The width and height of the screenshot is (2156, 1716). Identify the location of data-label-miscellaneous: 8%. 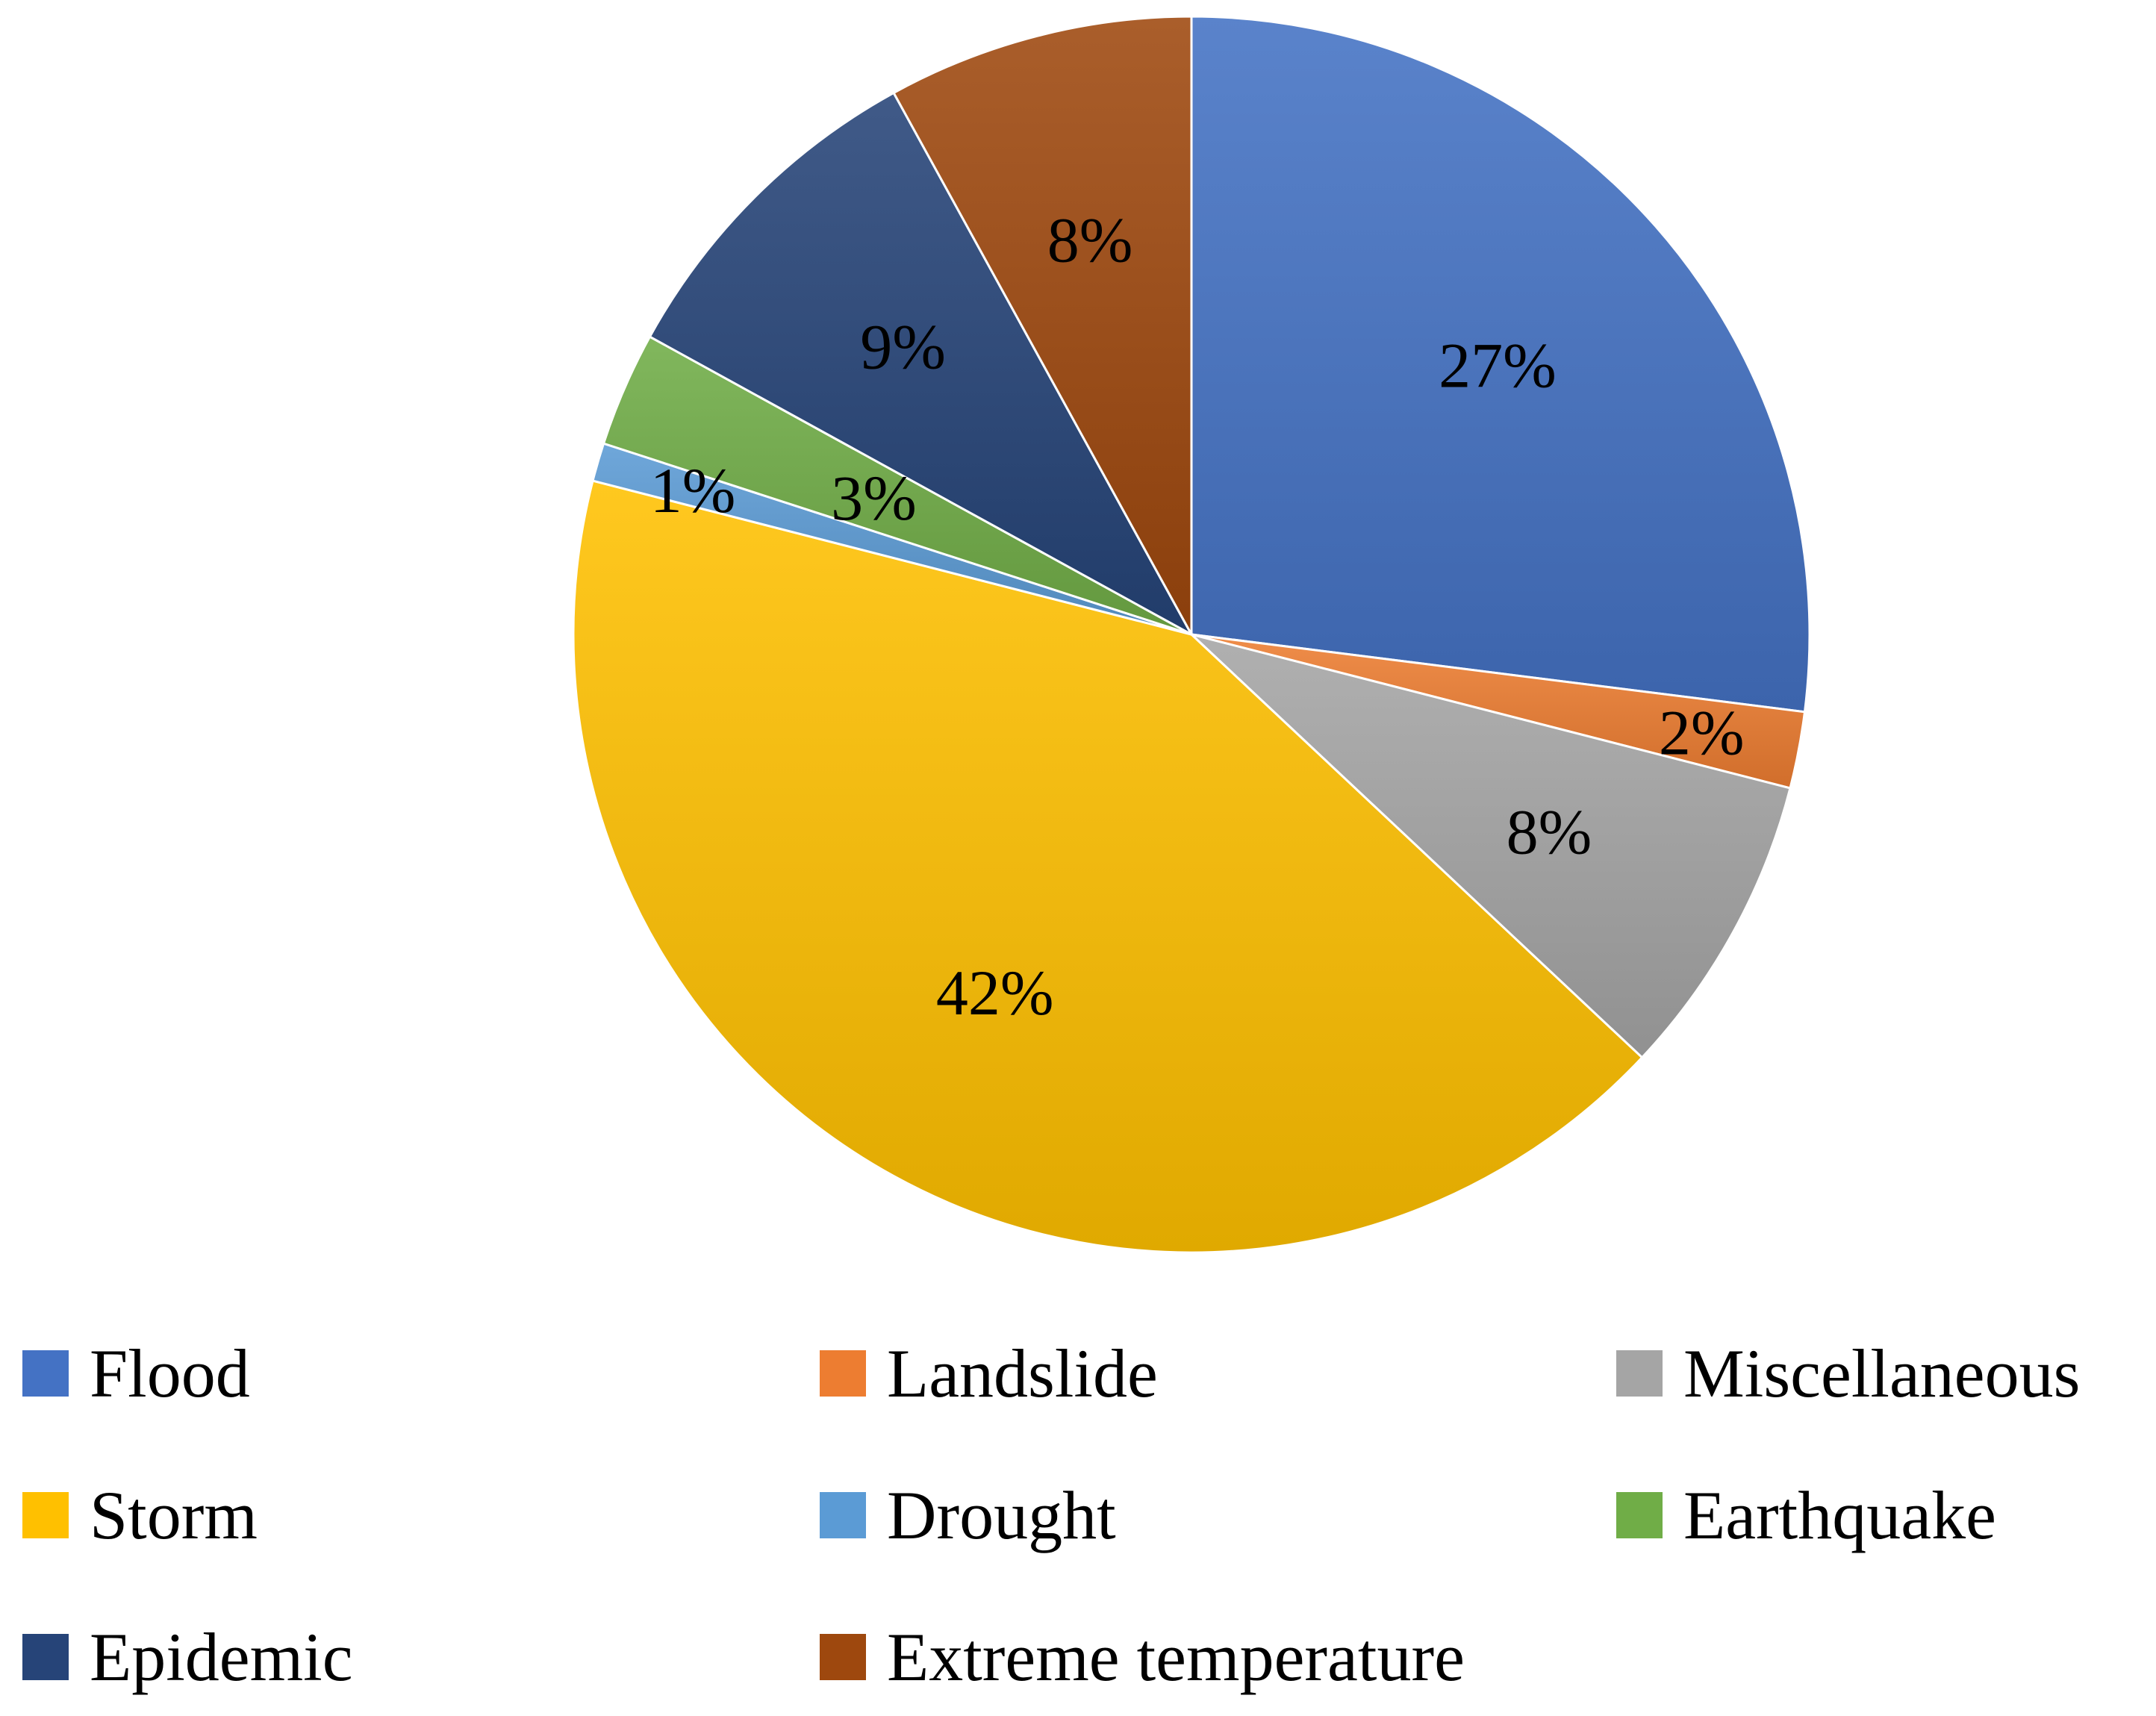
(1549, 831).